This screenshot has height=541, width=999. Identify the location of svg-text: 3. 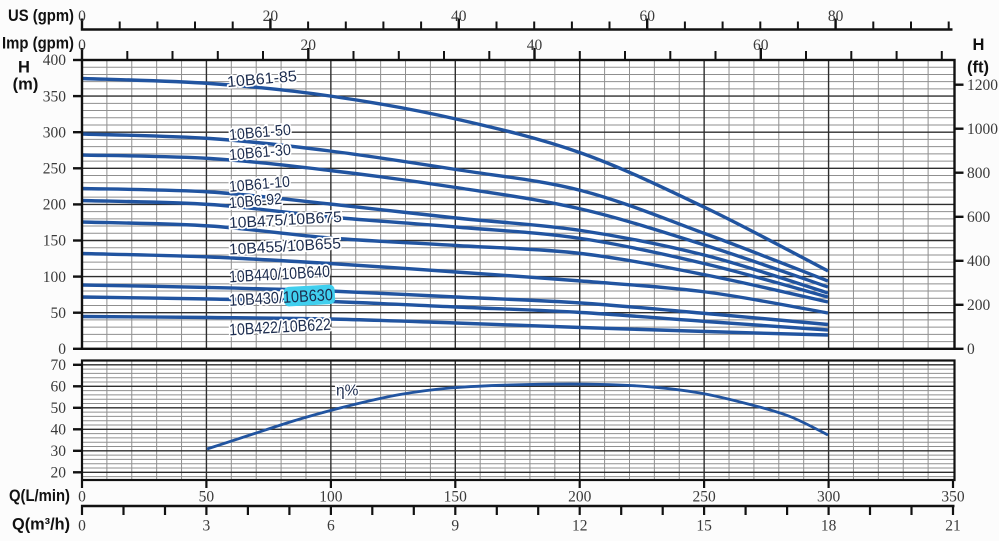
(207, 526).